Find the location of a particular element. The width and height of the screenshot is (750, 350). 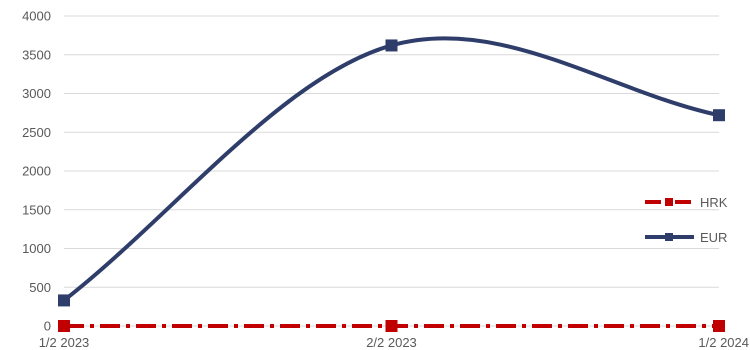

y-tick-label: 500 is located at coordinates (40, 287).